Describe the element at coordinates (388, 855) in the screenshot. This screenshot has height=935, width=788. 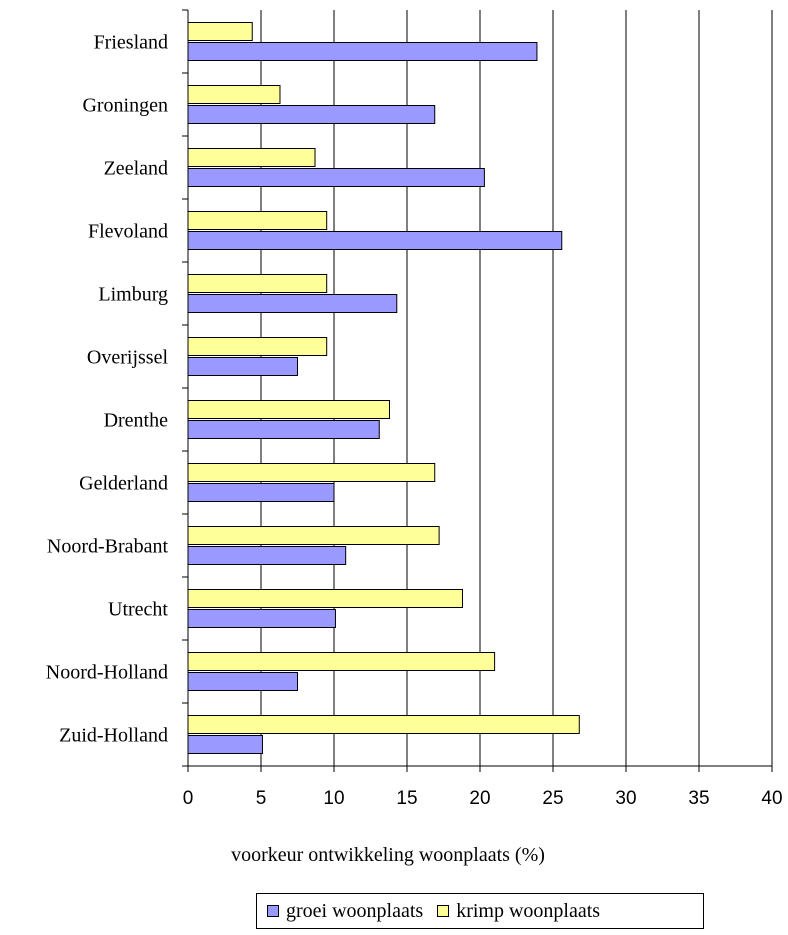
I see `x-axis-title: voorkeur ontwikkeling woonplaats (%)` at that location.